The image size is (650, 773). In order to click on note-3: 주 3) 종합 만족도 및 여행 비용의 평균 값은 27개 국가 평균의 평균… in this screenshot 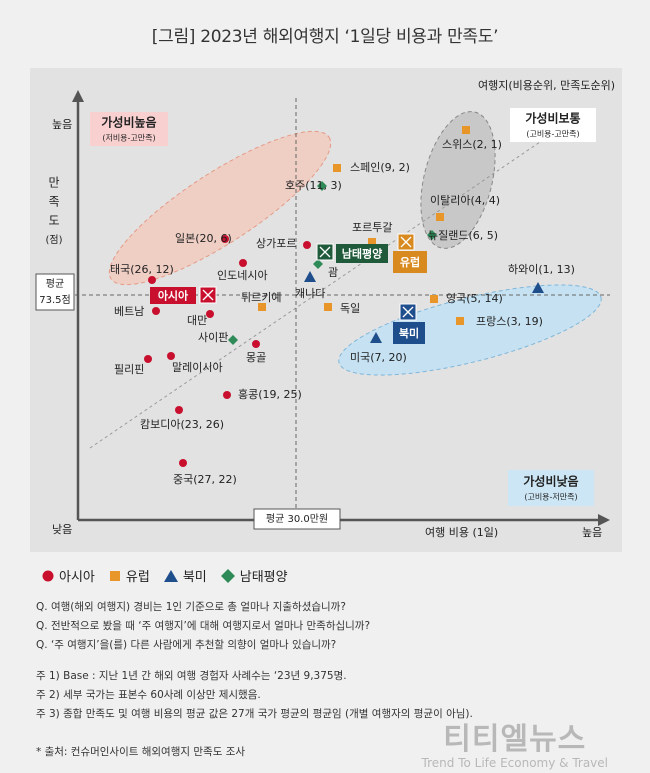, I will do `click(254, 714)`.